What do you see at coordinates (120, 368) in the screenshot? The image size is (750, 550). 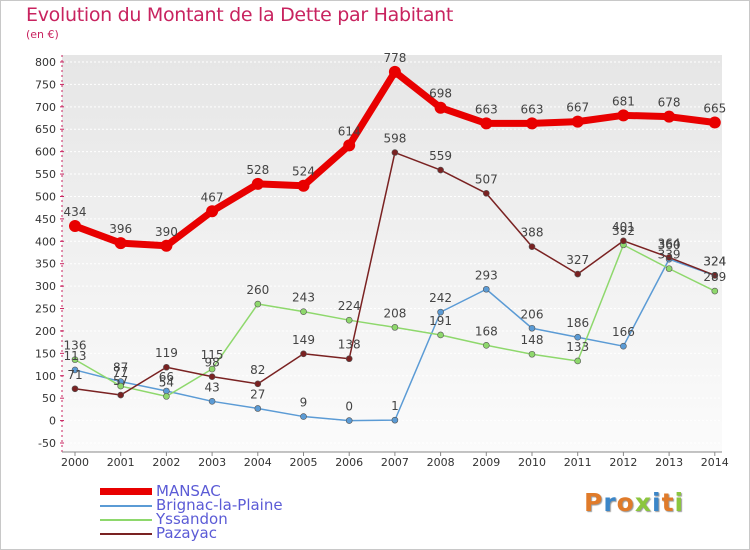 I see `data-label: 87` at bounding box center [120, 368].